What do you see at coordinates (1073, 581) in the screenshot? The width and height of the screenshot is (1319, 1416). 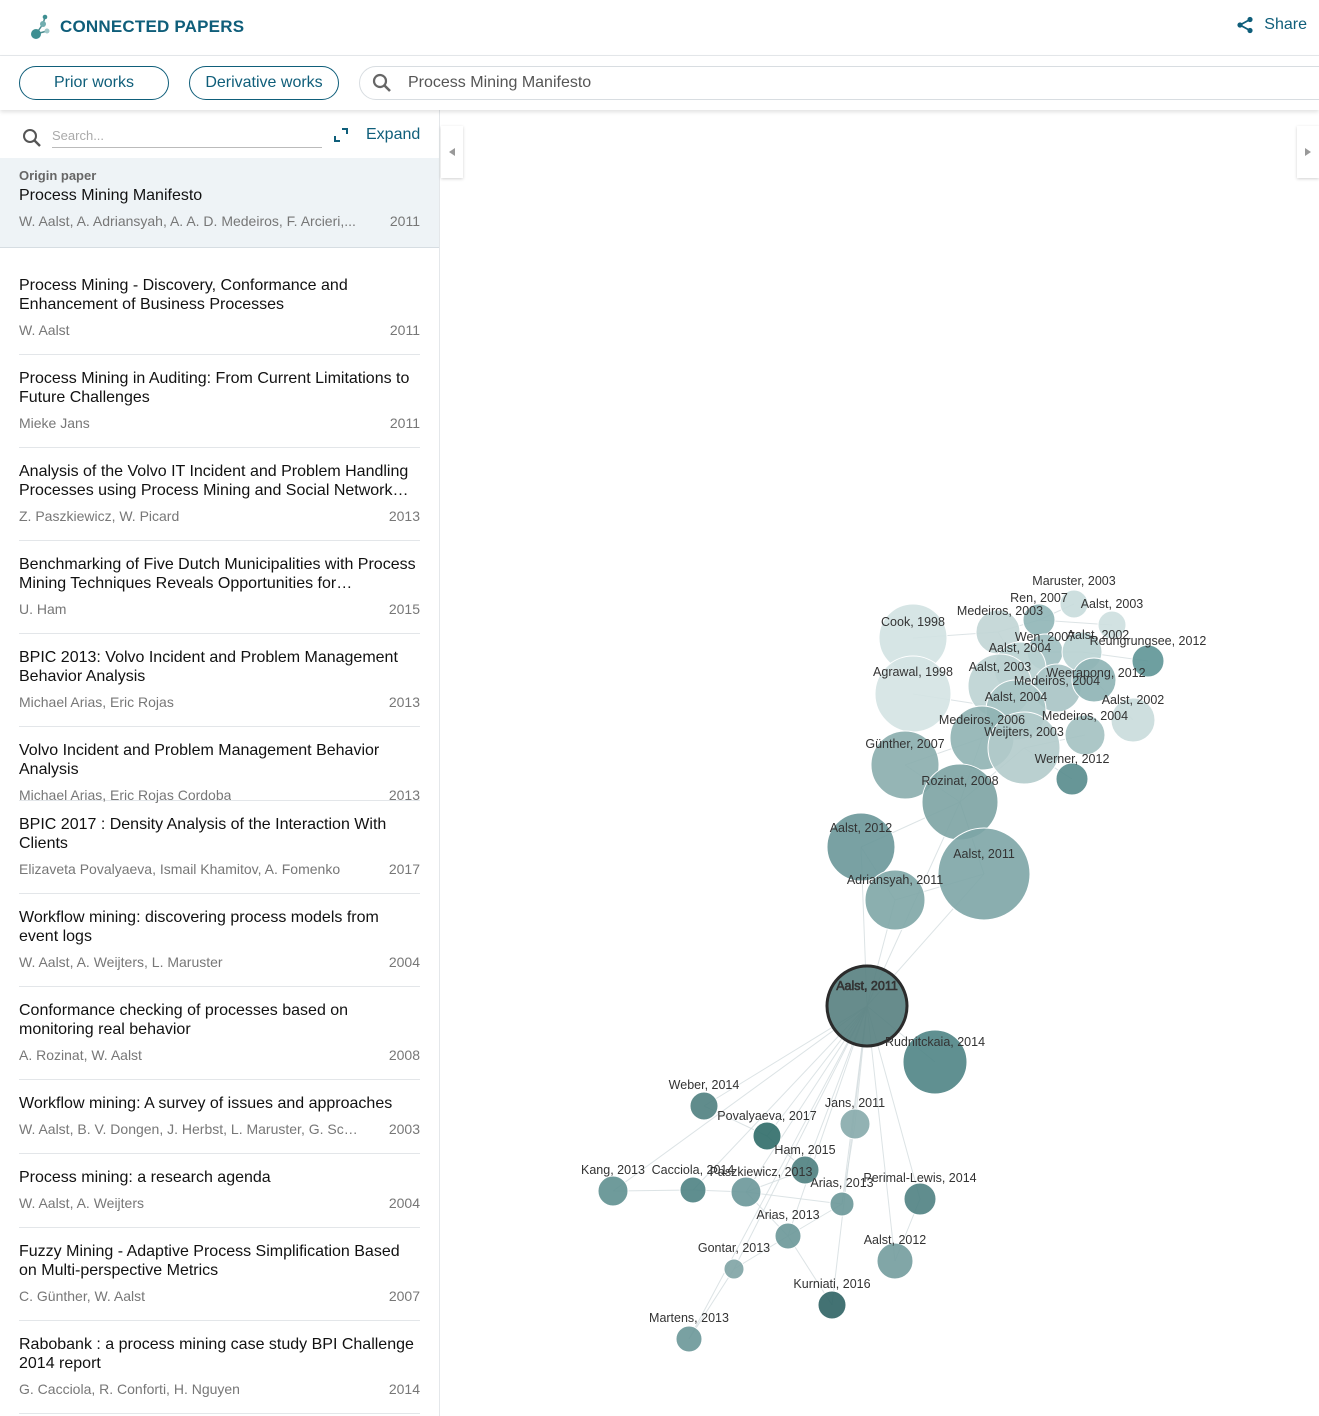 I see `graph-node-label: Maruster, 2003` at bounding box center [1073, 581].